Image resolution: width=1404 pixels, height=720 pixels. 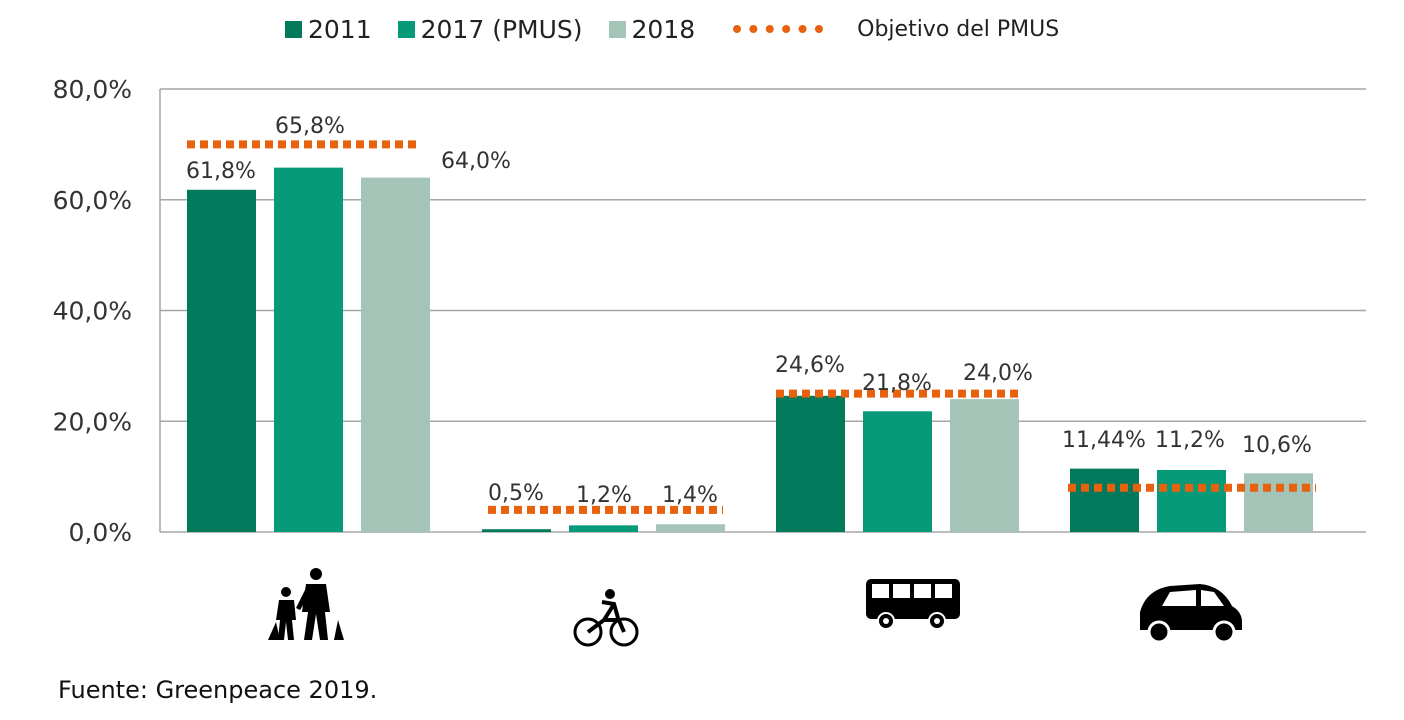 I want to click on y-tick-label: 0,0%, so click(x=100, y=532).